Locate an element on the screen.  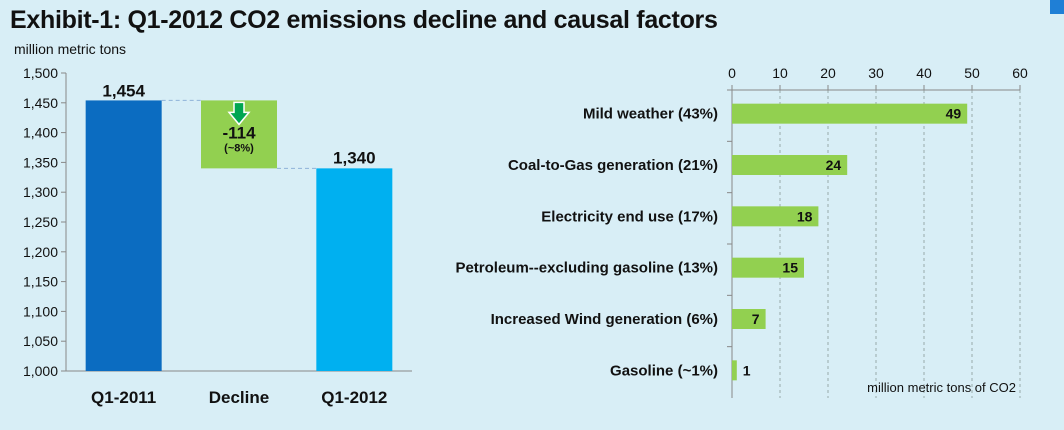
right-x-tick-label: 20 is located at coordinates (828, 73).